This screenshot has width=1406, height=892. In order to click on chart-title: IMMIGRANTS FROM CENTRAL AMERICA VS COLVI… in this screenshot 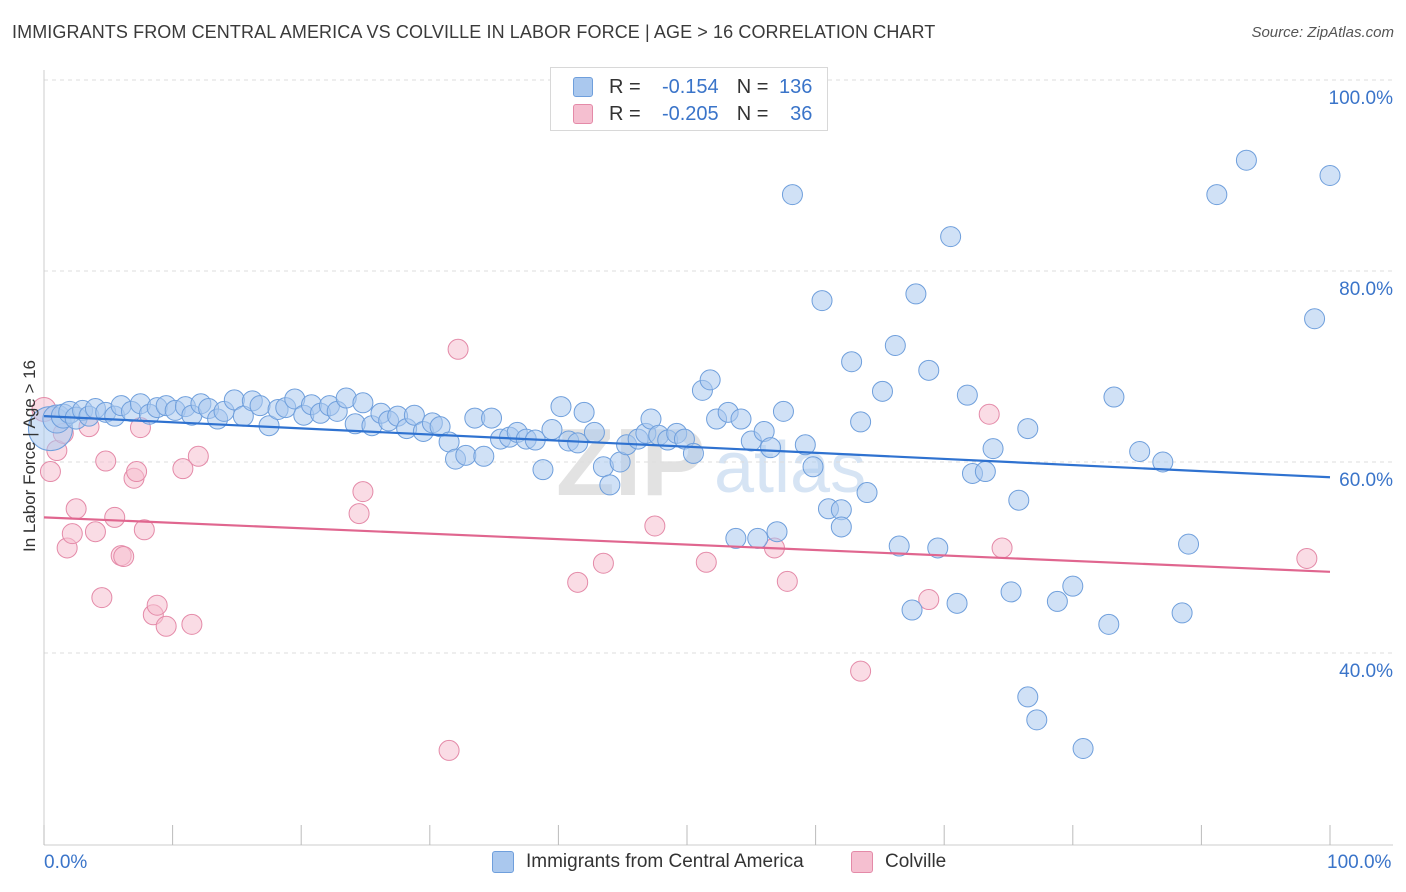, I will do `click(474, 32)`.